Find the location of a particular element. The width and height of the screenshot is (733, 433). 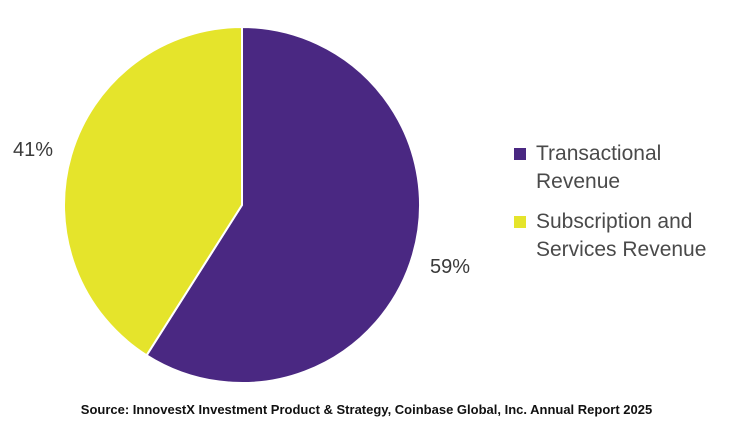

legend-swatch-transactional is located at coordinates (520, 154).